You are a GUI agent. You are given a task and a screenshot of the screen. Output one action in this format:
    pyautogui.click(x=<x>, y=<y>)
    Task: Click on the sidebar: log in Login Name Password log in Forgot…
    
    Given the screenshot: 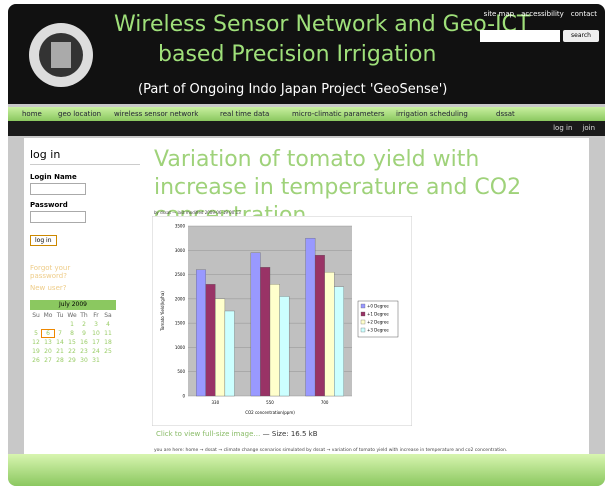 What is the action you would take?
    pyautogui.click(x=85, y=256)
    